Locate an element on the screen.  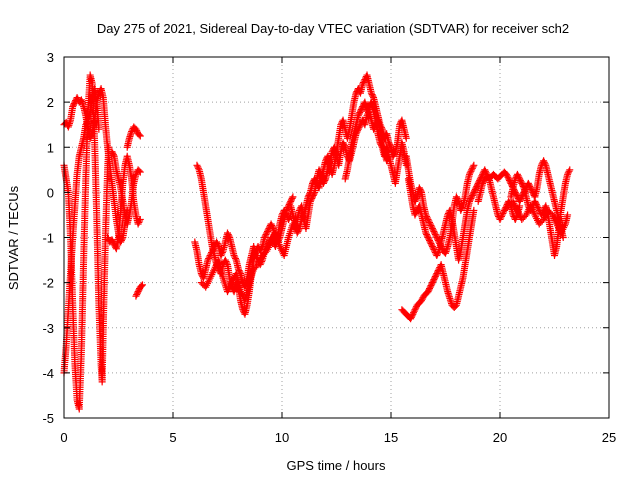
y-tick-label: 3 is located at coordinates (50, 57).